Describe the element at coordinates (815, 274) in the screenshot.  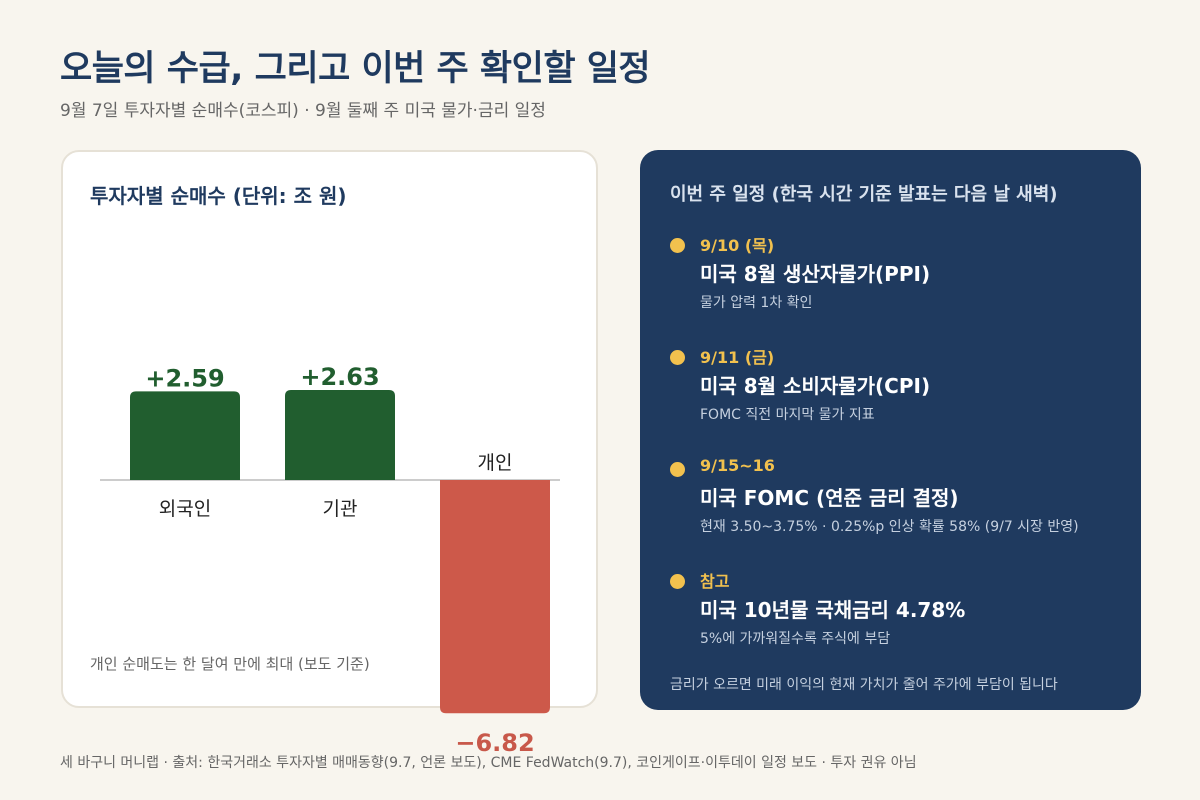
I see `event-name: 미국 8월 생산자물가(PPI)` at that location.